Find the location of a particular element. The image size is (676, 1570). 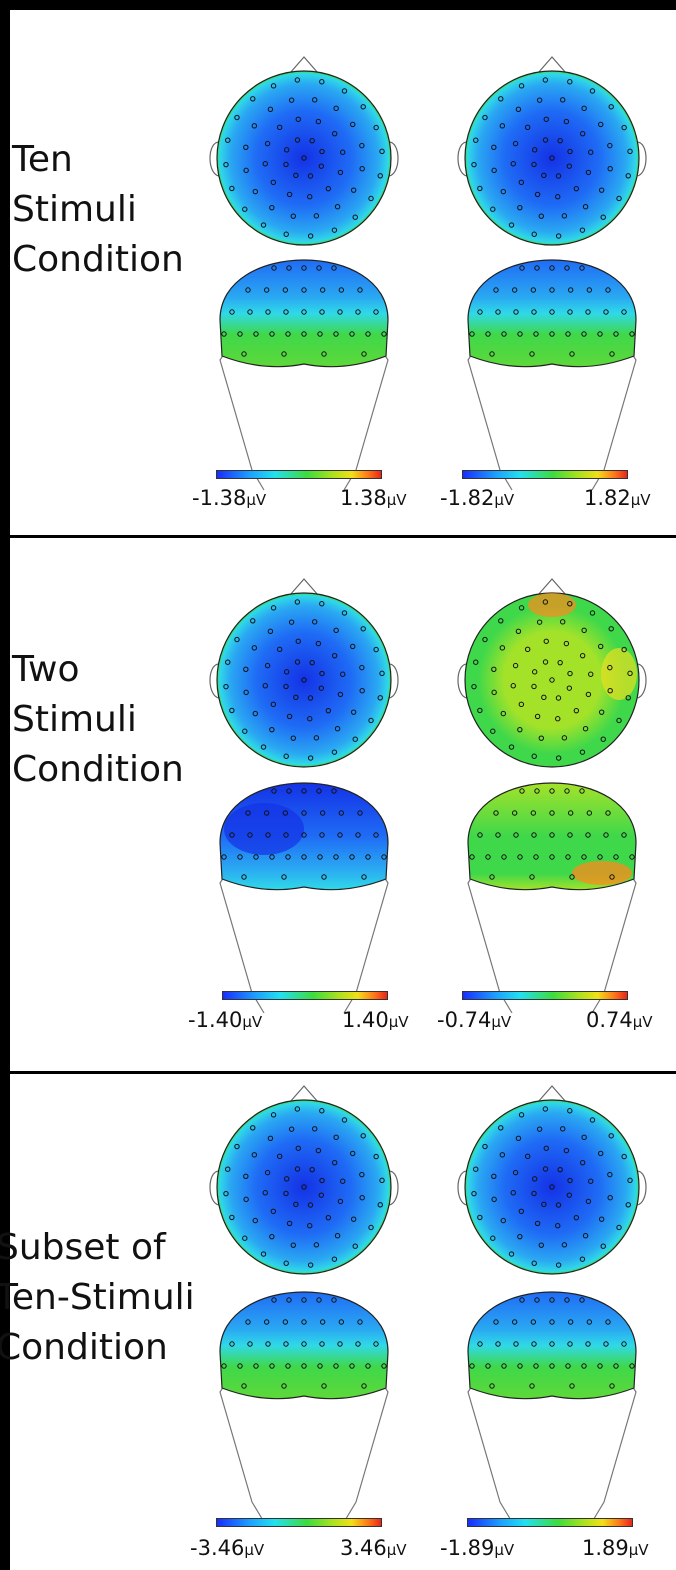

colorbar-max-label: 1.38μV is located at coordinates (373, 498).